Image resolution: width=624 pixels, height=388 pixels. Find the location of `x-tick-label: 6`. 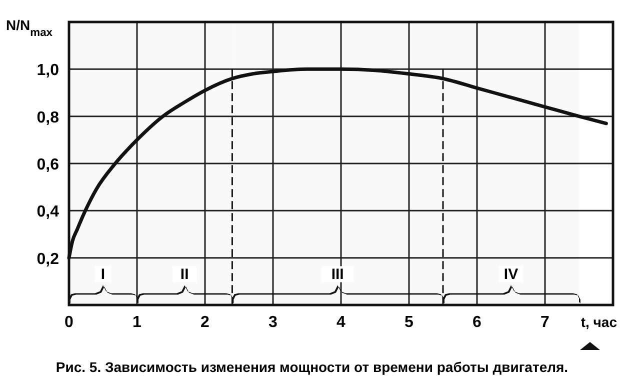

x-tick-label: 6 is located at coordinates (477, 322).